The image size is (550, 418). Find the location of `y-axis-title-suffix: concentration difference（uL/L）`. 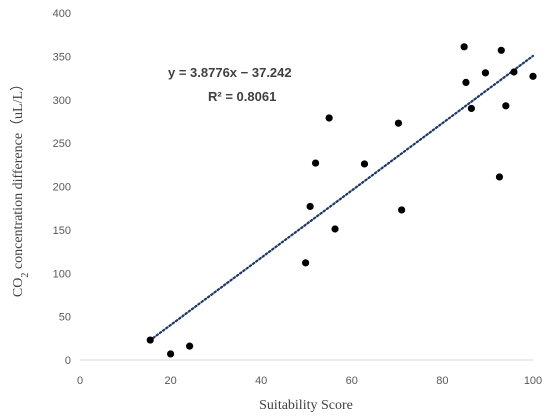

y-axis-title-suffix: concentration difference（uL/L） is located at coordinates (18, 175).